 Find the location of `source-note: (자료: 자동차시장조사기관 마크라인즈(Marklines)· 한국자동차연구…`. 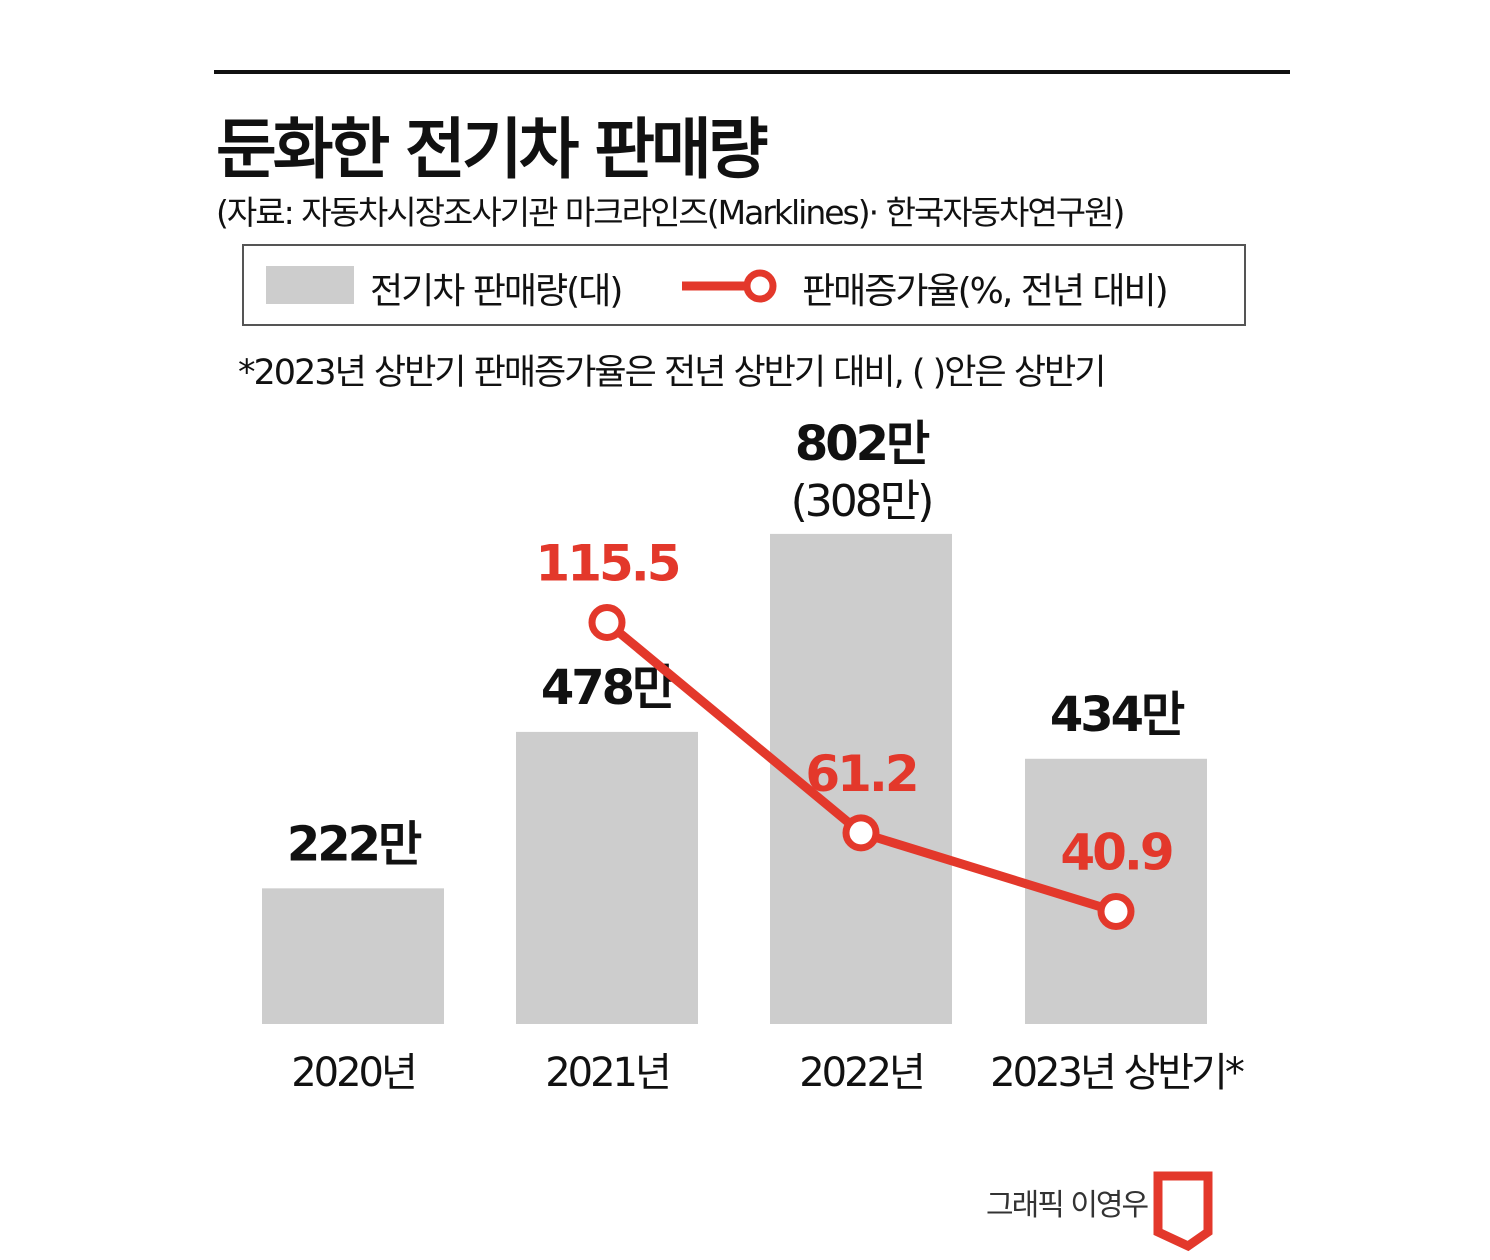

source-note: (자료: 자동차시장조사기관 마크라인즈(Marklines)· 한국자동차연구… is located at coordinates (670, 212).